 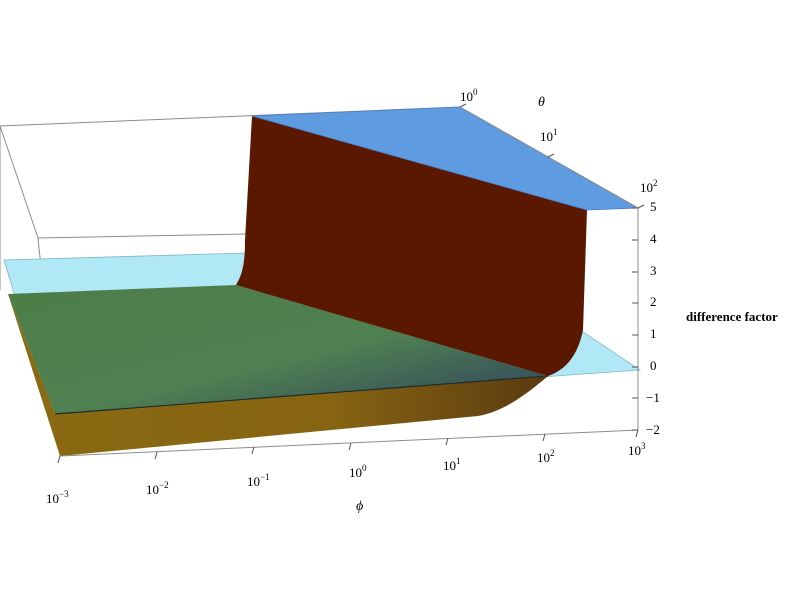 I want to click on svg-text: 10⁻¹, so click(x=258, y=480).